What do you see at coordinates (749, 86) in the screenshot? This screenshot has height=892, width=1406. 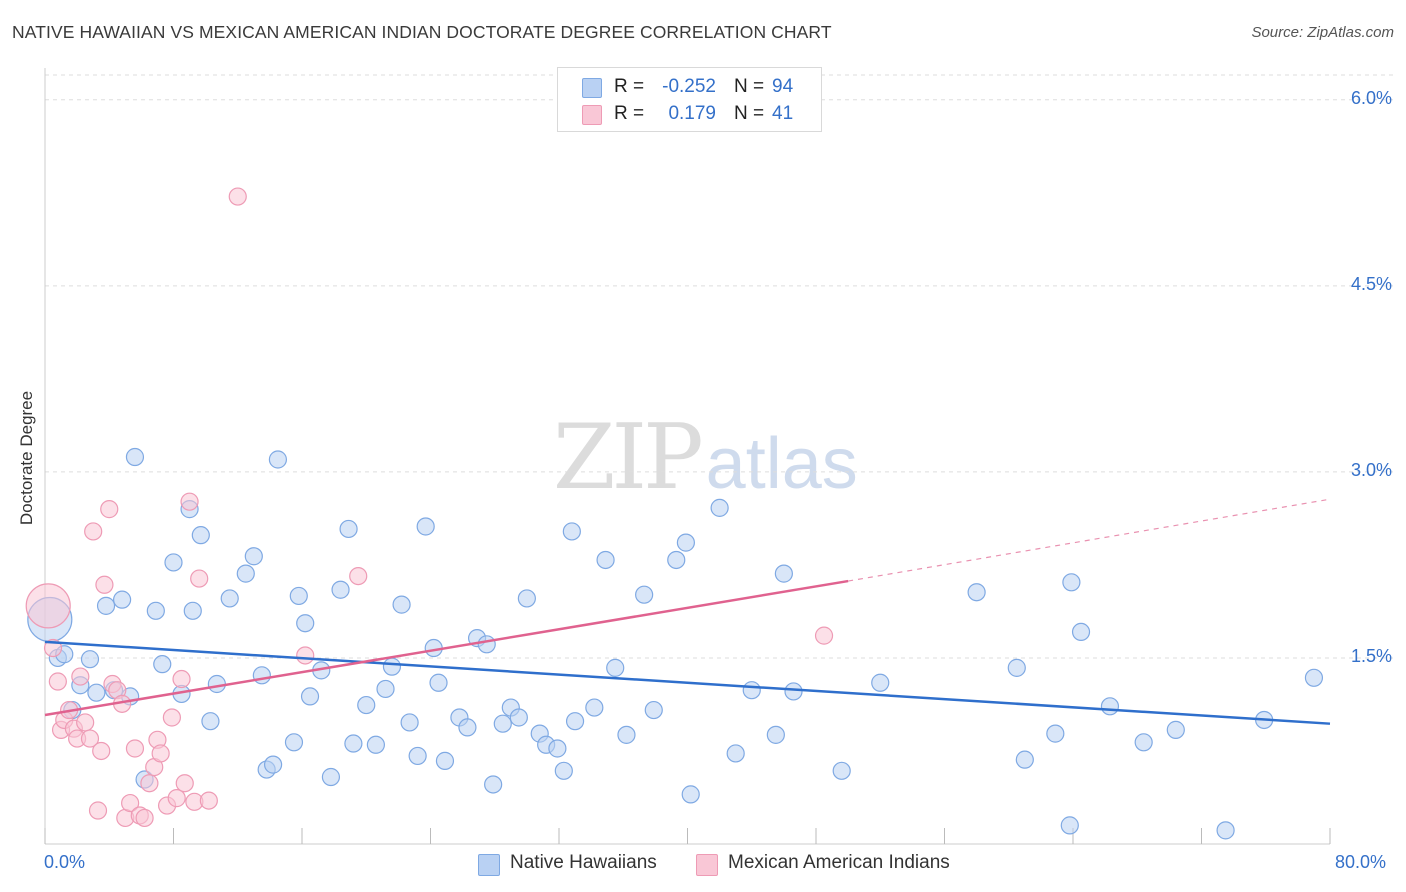 I see `n-label: N =` at bounding box center [749, 86].